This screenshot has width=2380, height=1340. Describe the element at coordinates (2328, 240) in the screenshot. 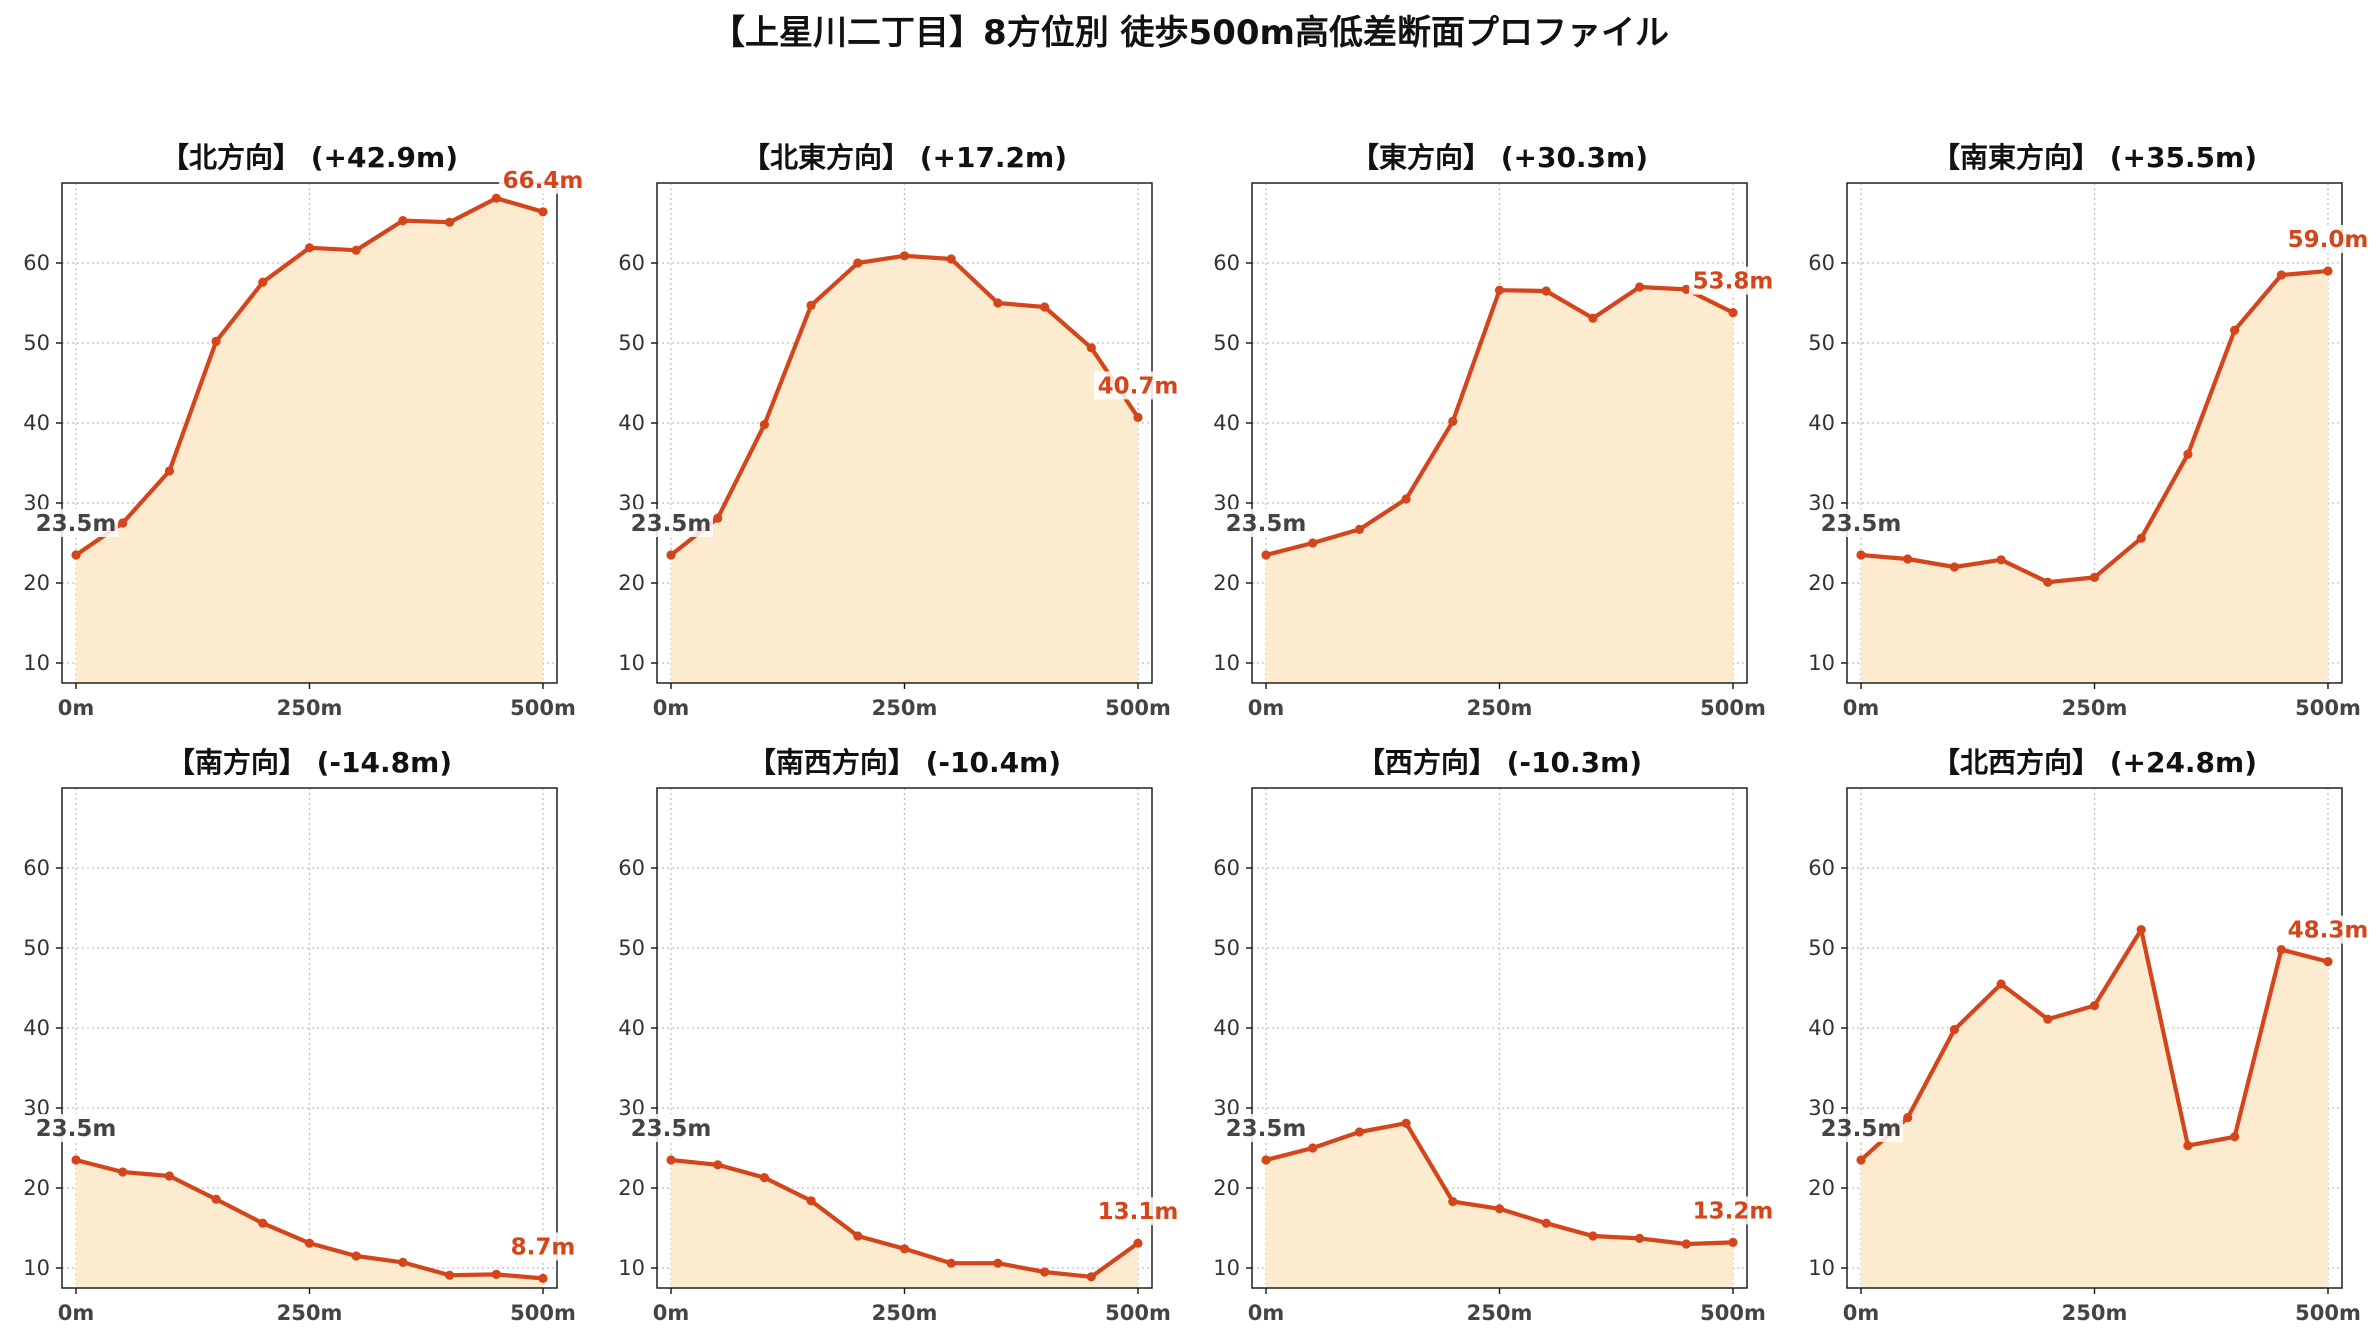

I see `end-elevation-label: 59.0m` at that location.